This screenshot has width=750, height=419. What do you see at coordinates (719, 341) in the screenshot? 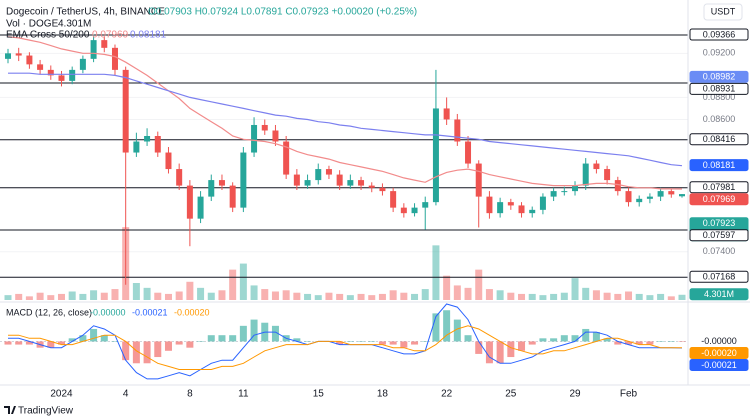
I see `hist-last-label: -0.00000` at bounding box center [719, 341].